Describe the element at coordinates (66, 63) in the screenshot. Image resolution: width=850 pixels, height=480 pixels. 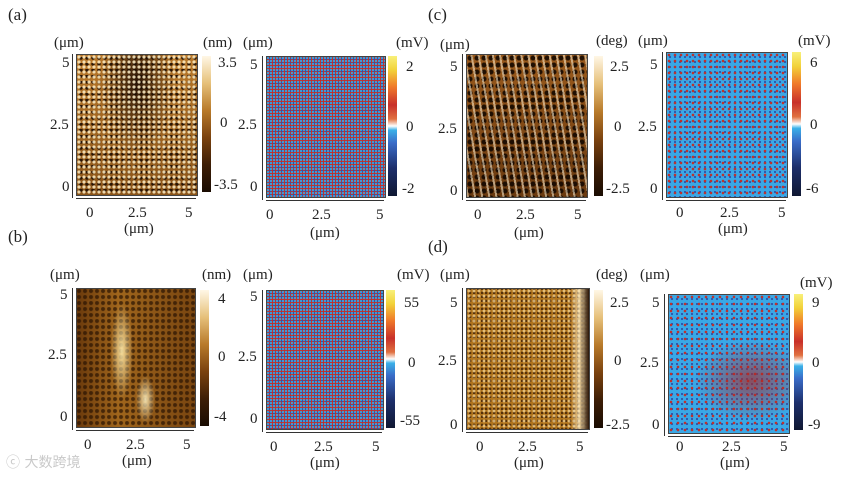
I see `a-topo-ytick: 5` at that location.